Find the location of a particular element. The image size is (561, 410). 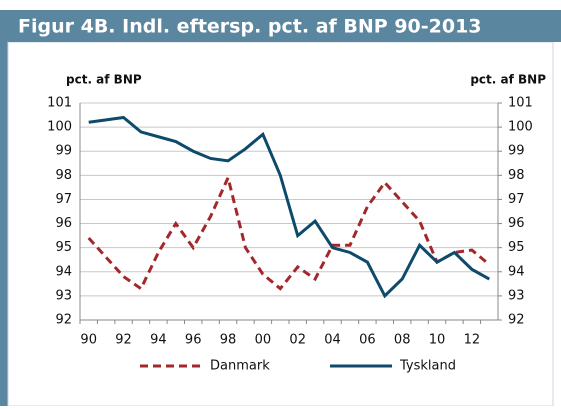

x-tick-label: 10 is located at coordinates (437, 340).